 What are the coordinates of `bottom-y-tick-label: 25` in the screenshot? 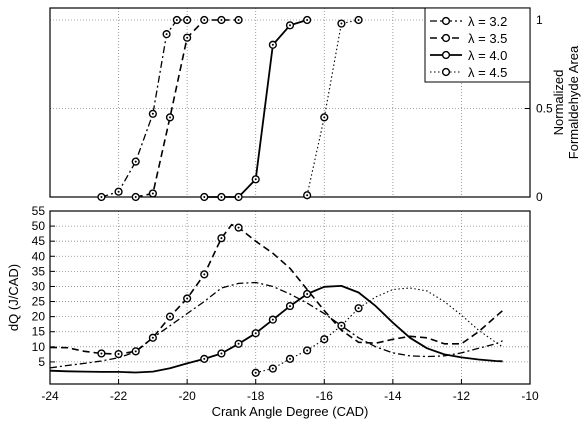 It's located at (39, 302).